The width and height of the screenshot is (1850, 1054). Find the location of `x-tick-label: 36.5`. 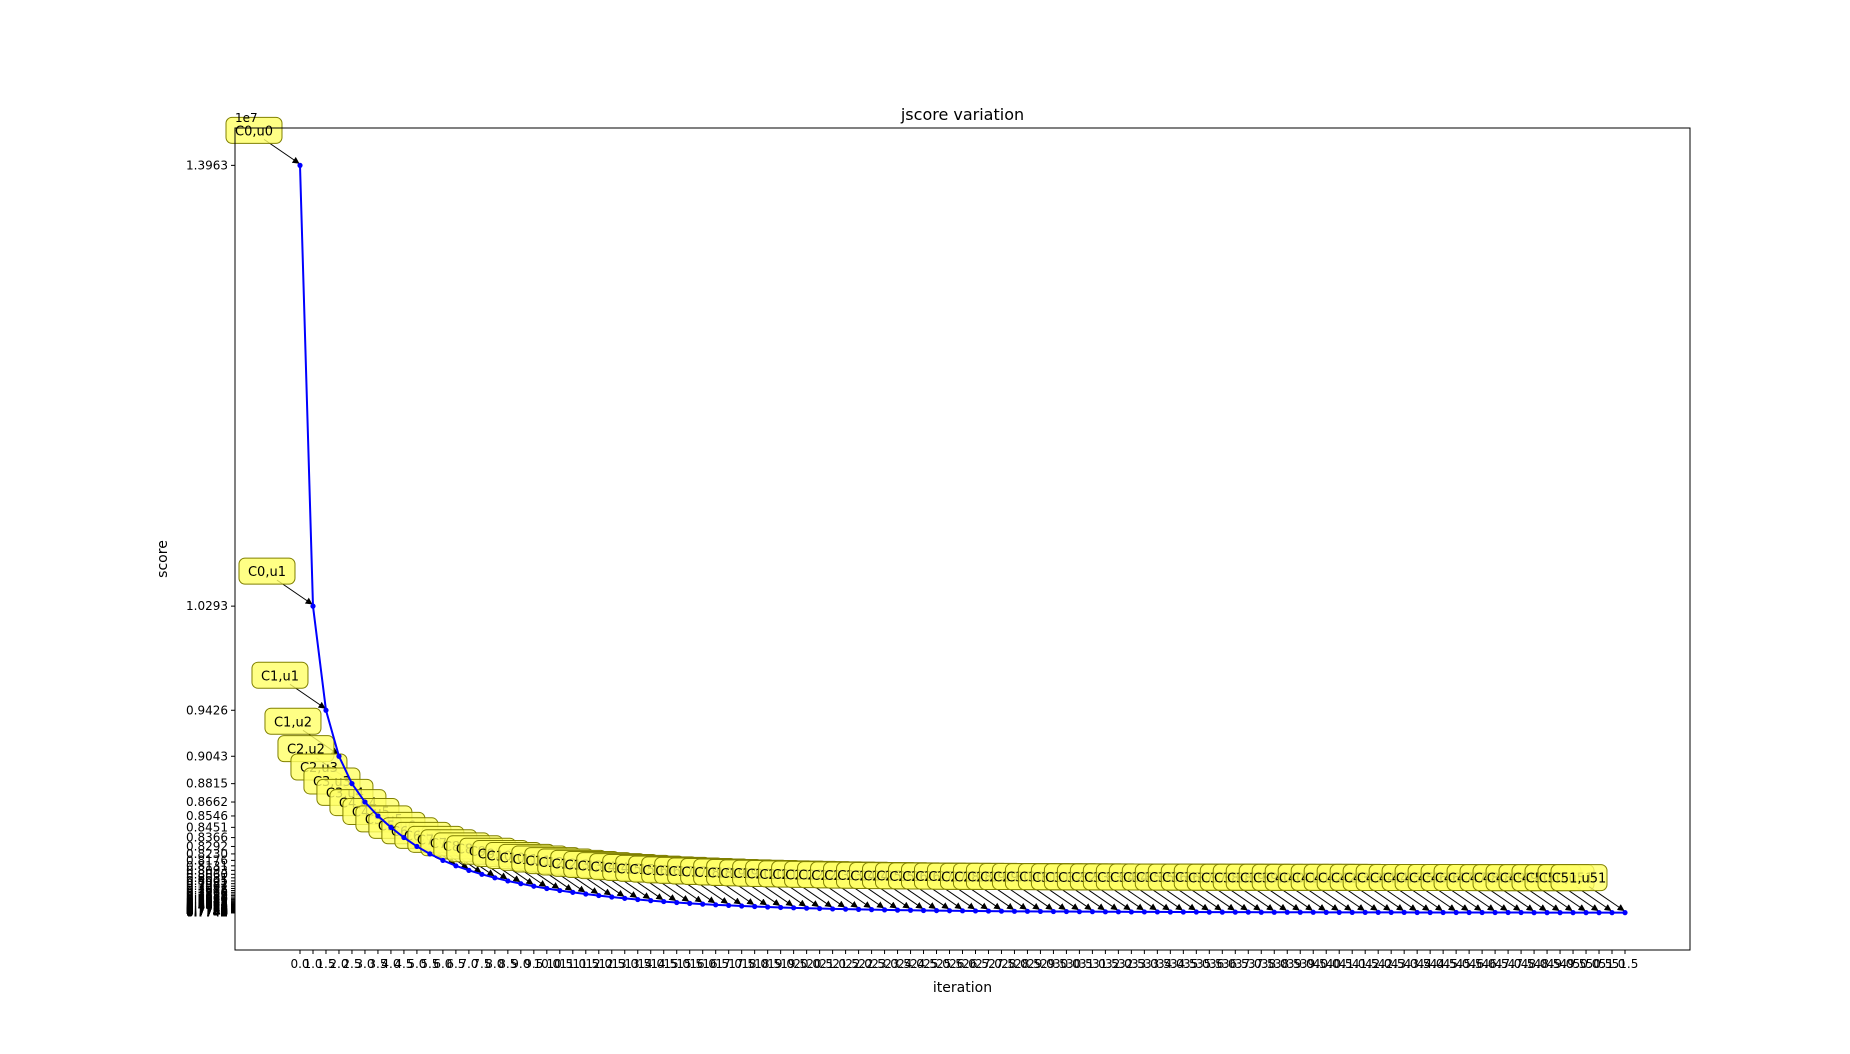

x-tick-label: 36.5 is located at coordinates (1235, 964).